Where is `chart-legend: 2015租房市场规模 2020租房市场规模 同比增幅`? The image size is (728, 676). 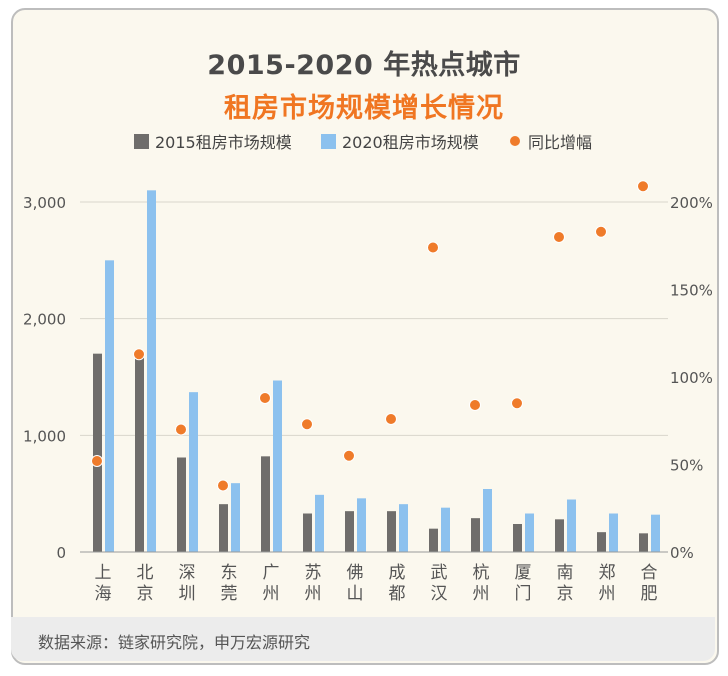 chart-legend: 2015租房市场规模 2020租房市场规模 同比增幅 is located at coordinates (364, 141).